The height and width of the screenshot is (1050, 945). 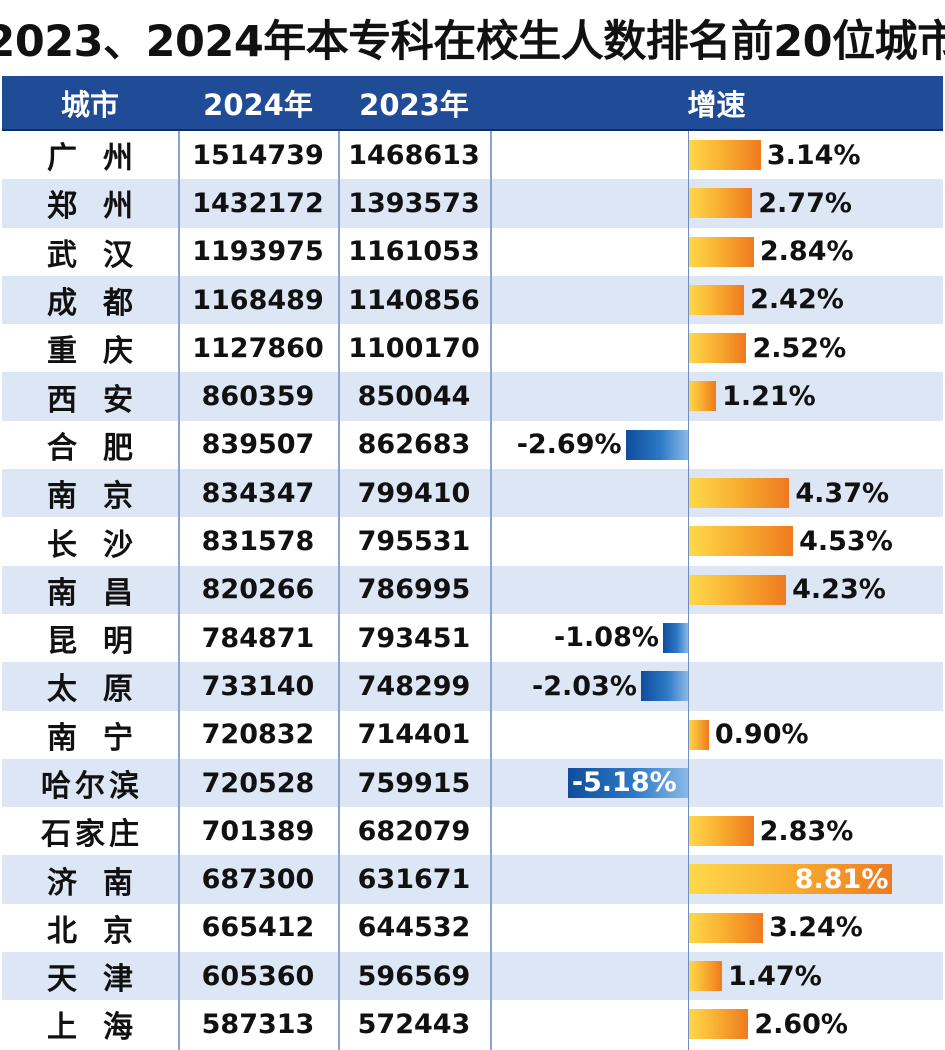 I want to click on value-2024: 784871, so click(x=258, y=638).